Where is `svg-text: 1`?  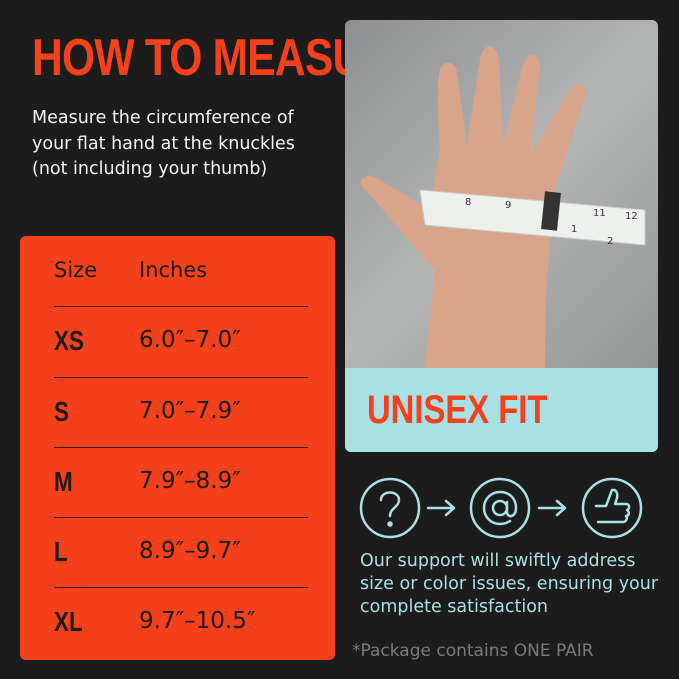
svg-text: 1 is located at coordinates (574, 229).